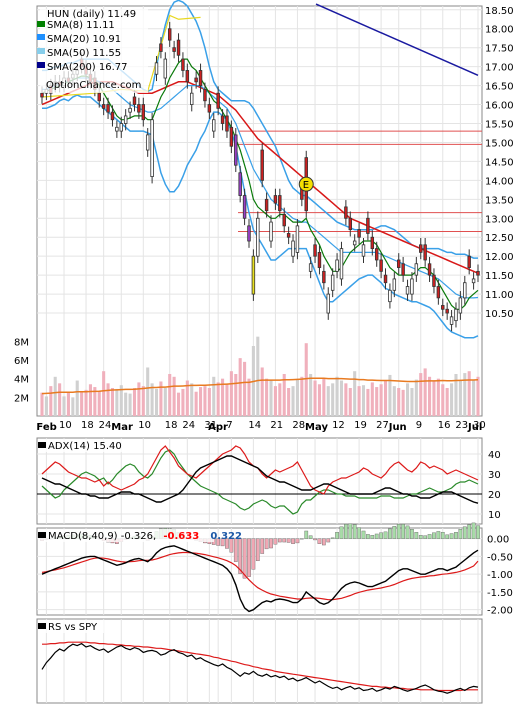  What do you see at coordinates (499, 257) in the screenshot?
I see `price-tick-label: 12.00` at bounding box center [499, 257].